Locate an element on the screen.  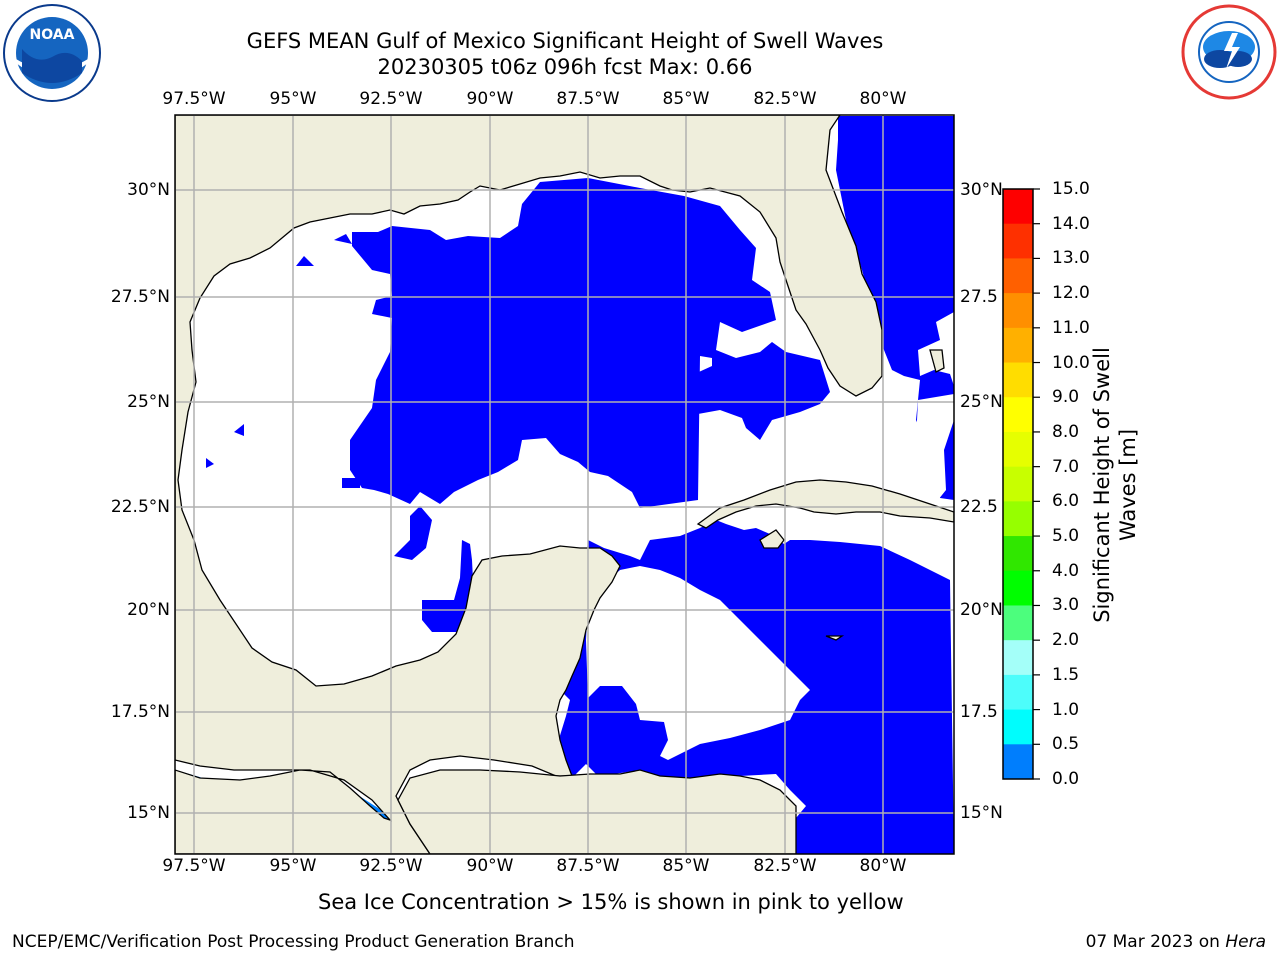
colorbar-tick-label: 4.0 is located at coordinates (1066, 570).